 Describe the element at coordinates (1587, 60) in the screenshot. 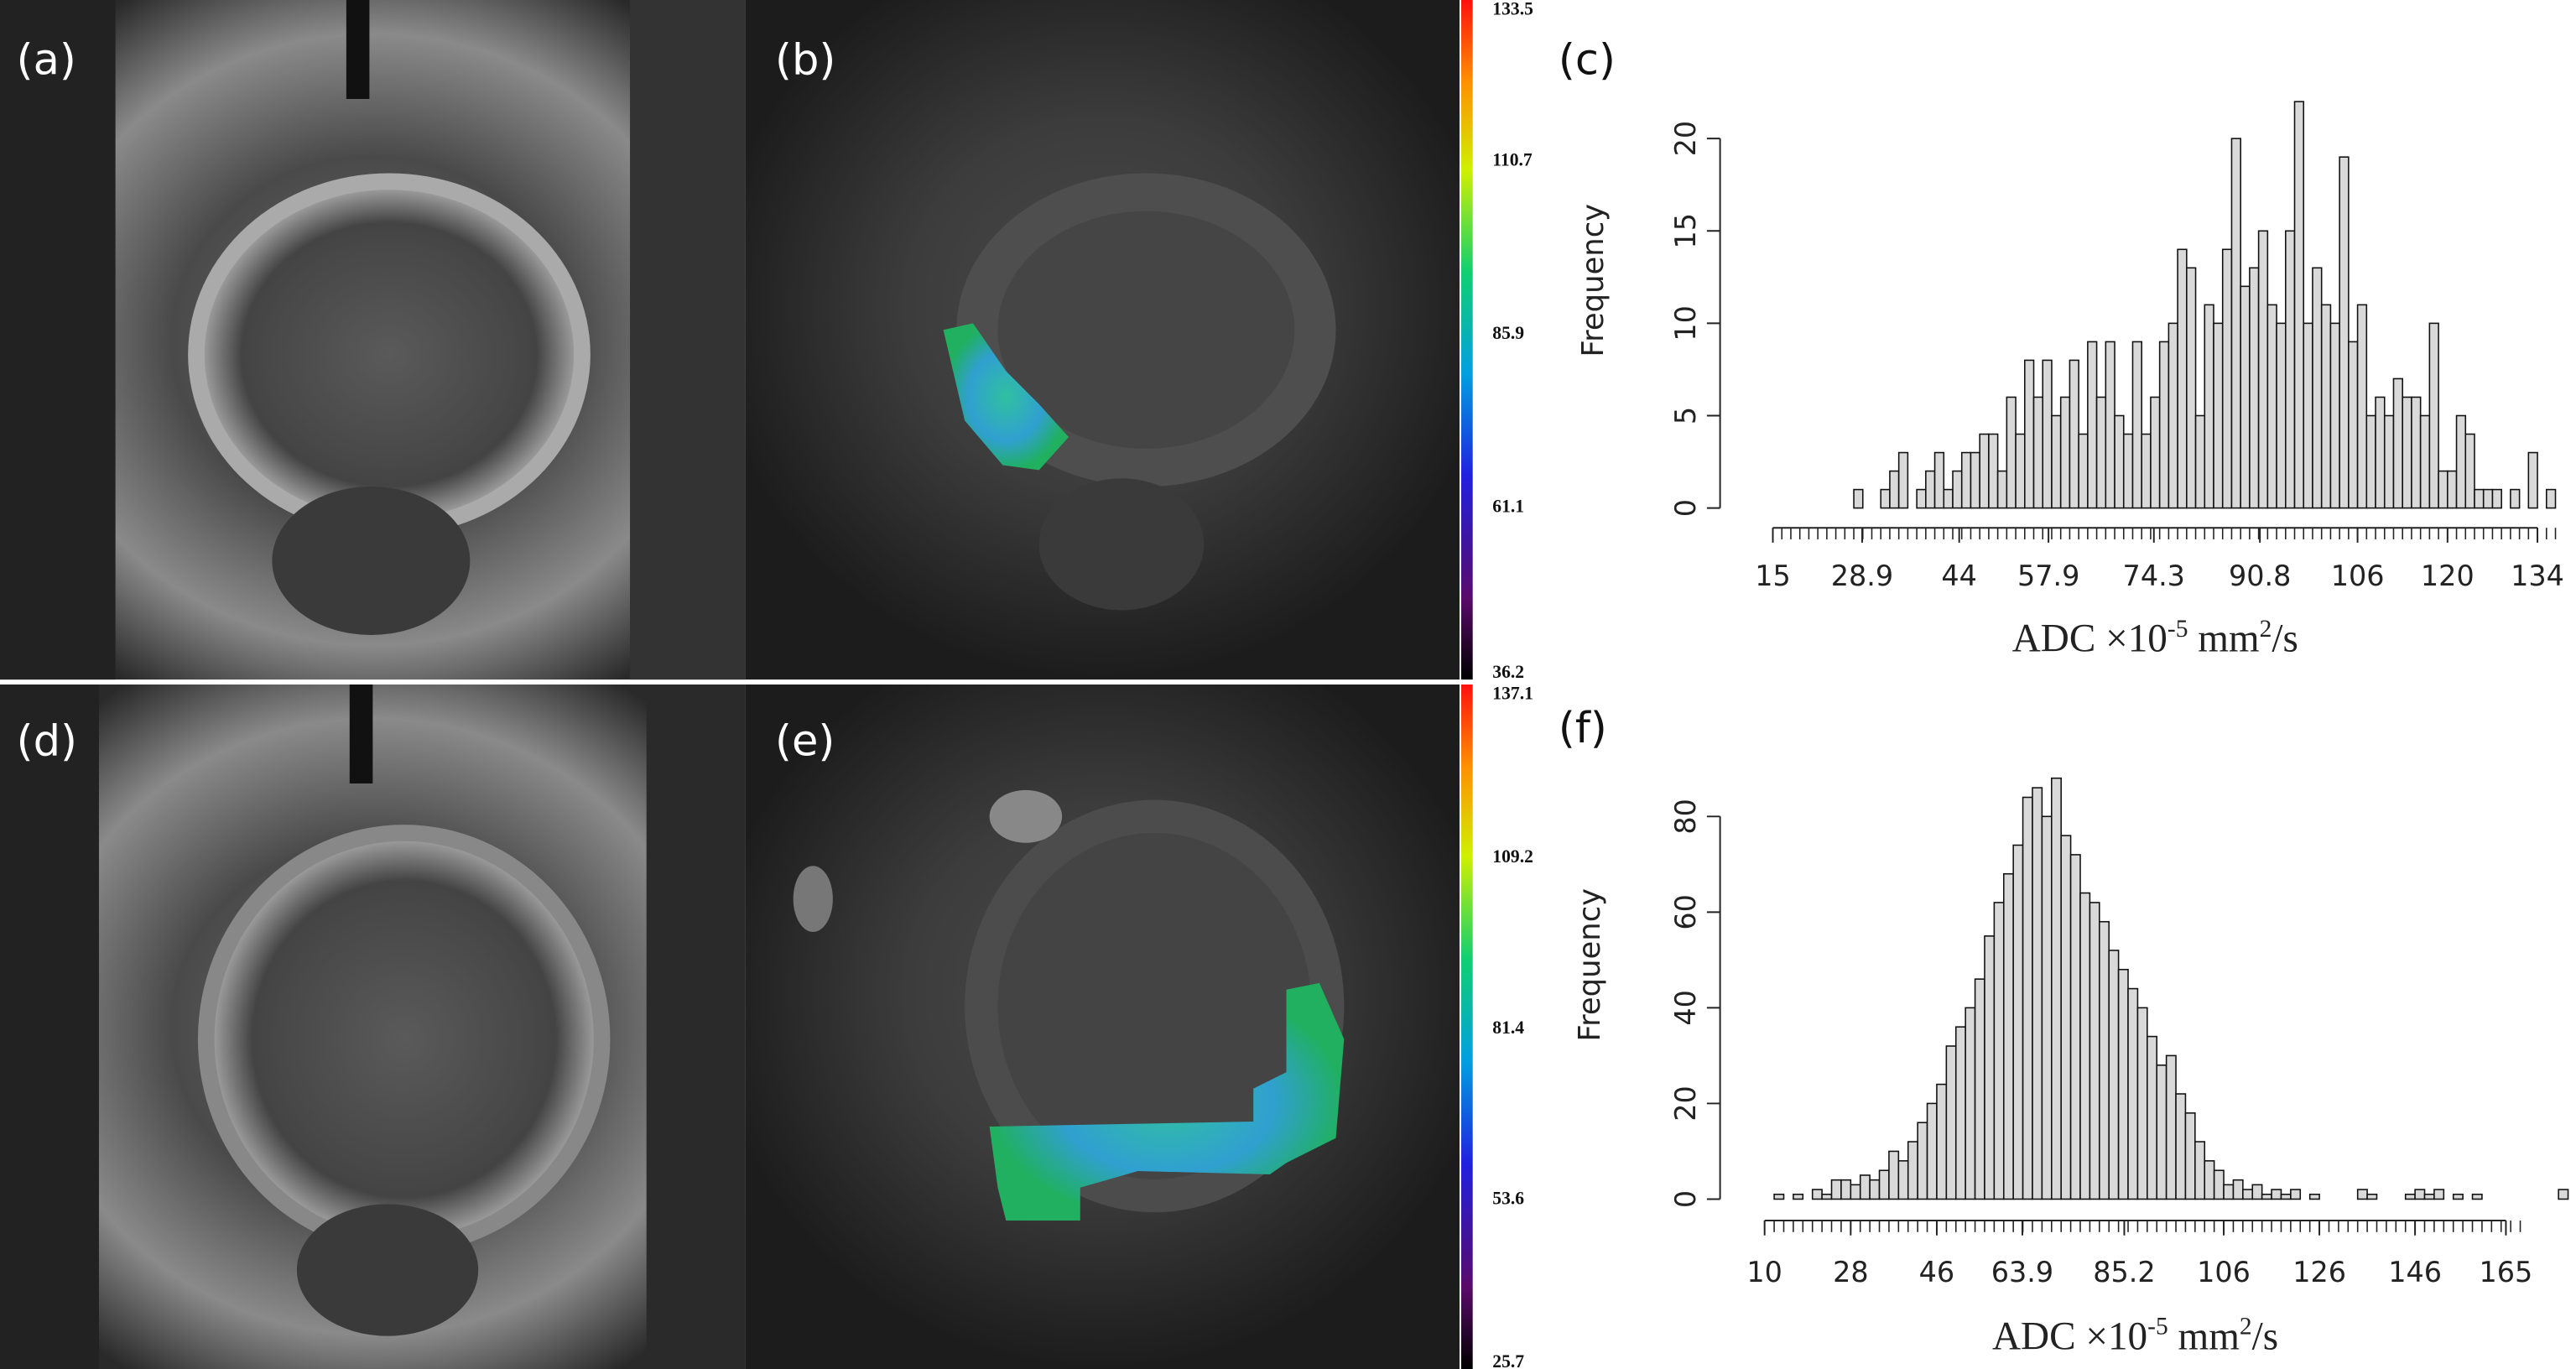

I see `panel-label: (c)` at that location.